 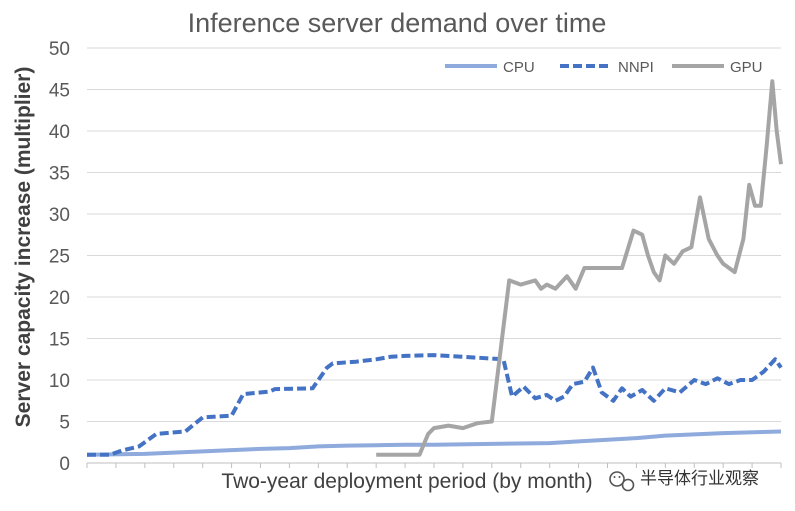 What do you see at coordinates (64, 464) in the screenshot?
I see `y-tick-label: 0` at bounding box center [64, 464].